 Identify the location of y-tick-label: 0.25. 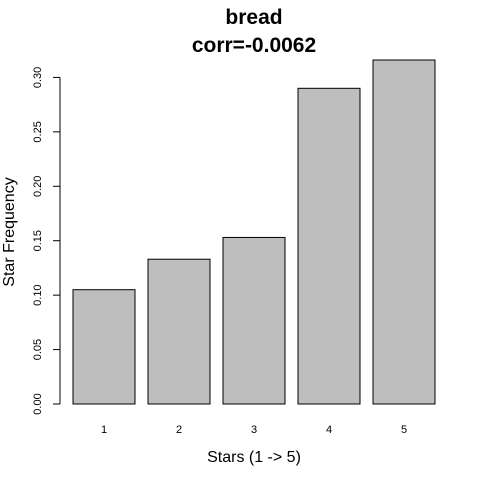
(38, 131).